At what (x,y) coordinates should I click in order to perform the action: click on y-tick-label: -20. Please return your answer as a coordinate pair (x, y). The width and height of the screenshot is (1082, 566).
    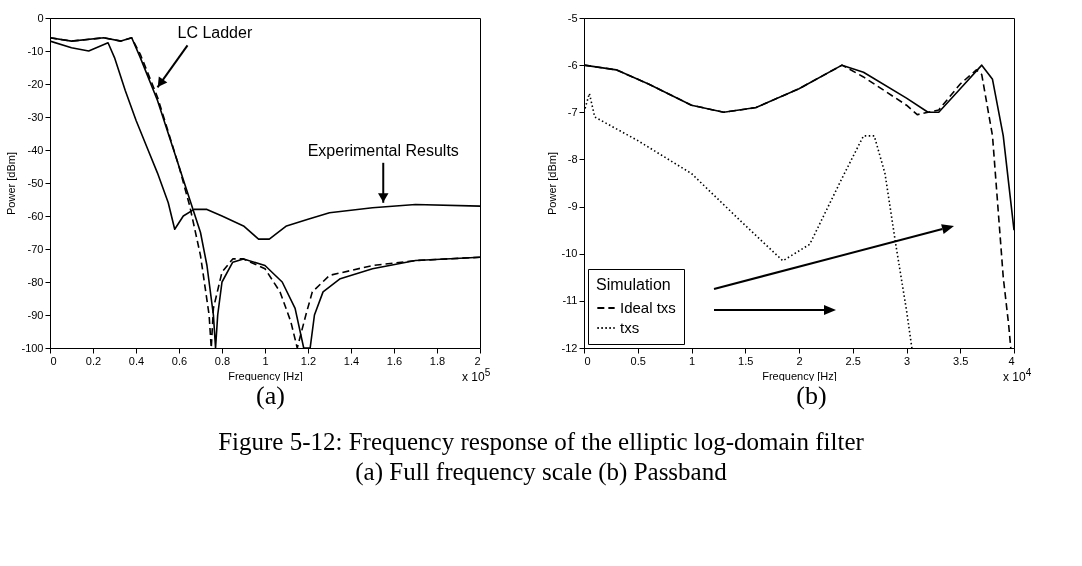
    Looking at the image, I should click on (35, 83).